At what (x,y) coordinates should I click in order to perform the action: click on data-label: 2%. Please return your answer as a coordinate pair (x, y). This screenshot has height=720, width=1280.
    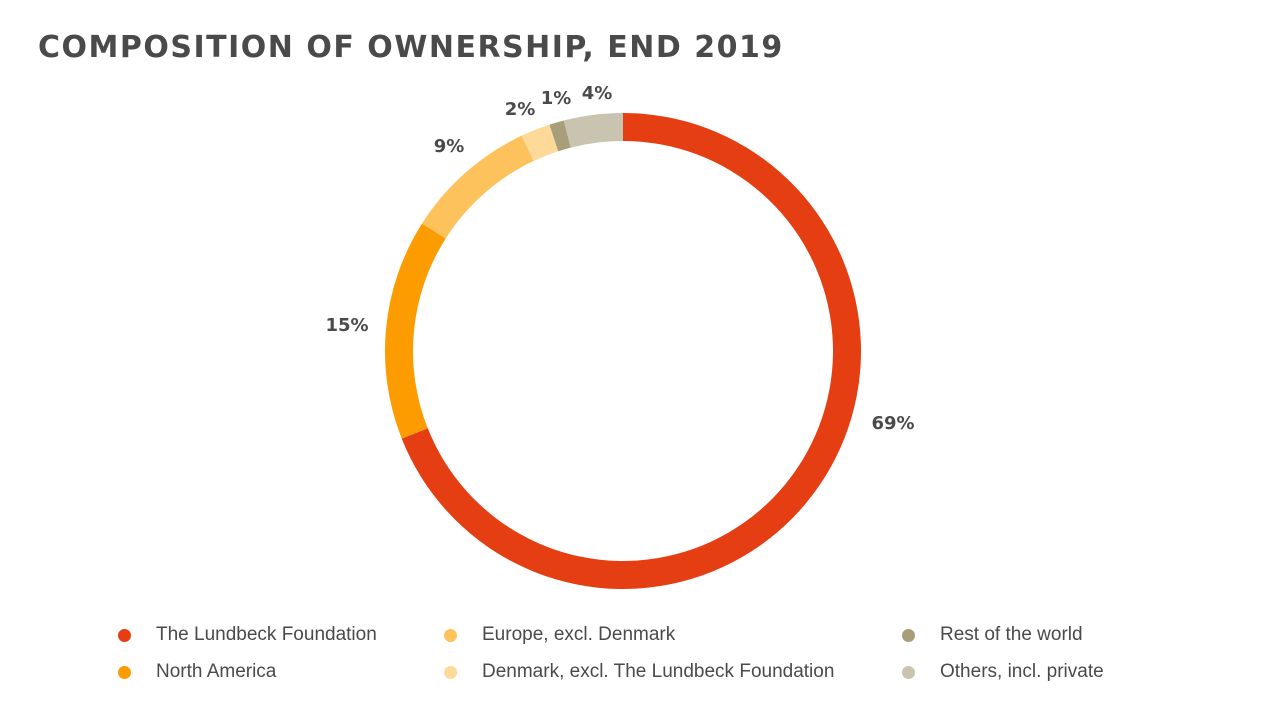
    Looking at the image, I should click on (520, 109).